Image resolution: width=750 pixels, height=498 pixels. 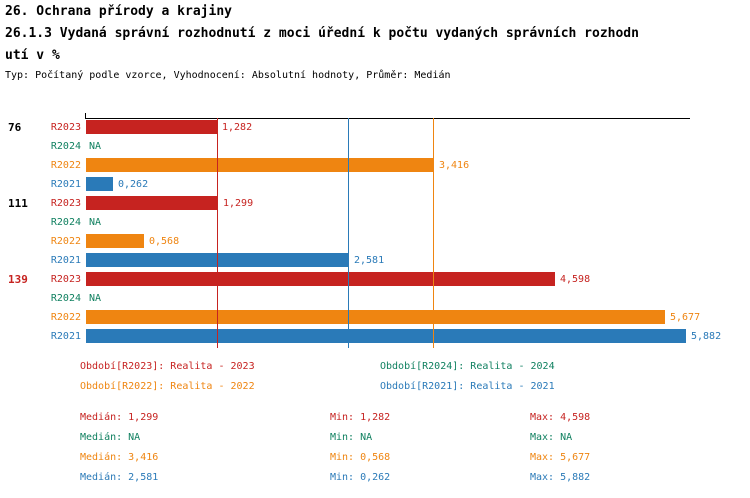 I want to click on stat-max-r2024: Max: NA, so click(x=551, y=437).